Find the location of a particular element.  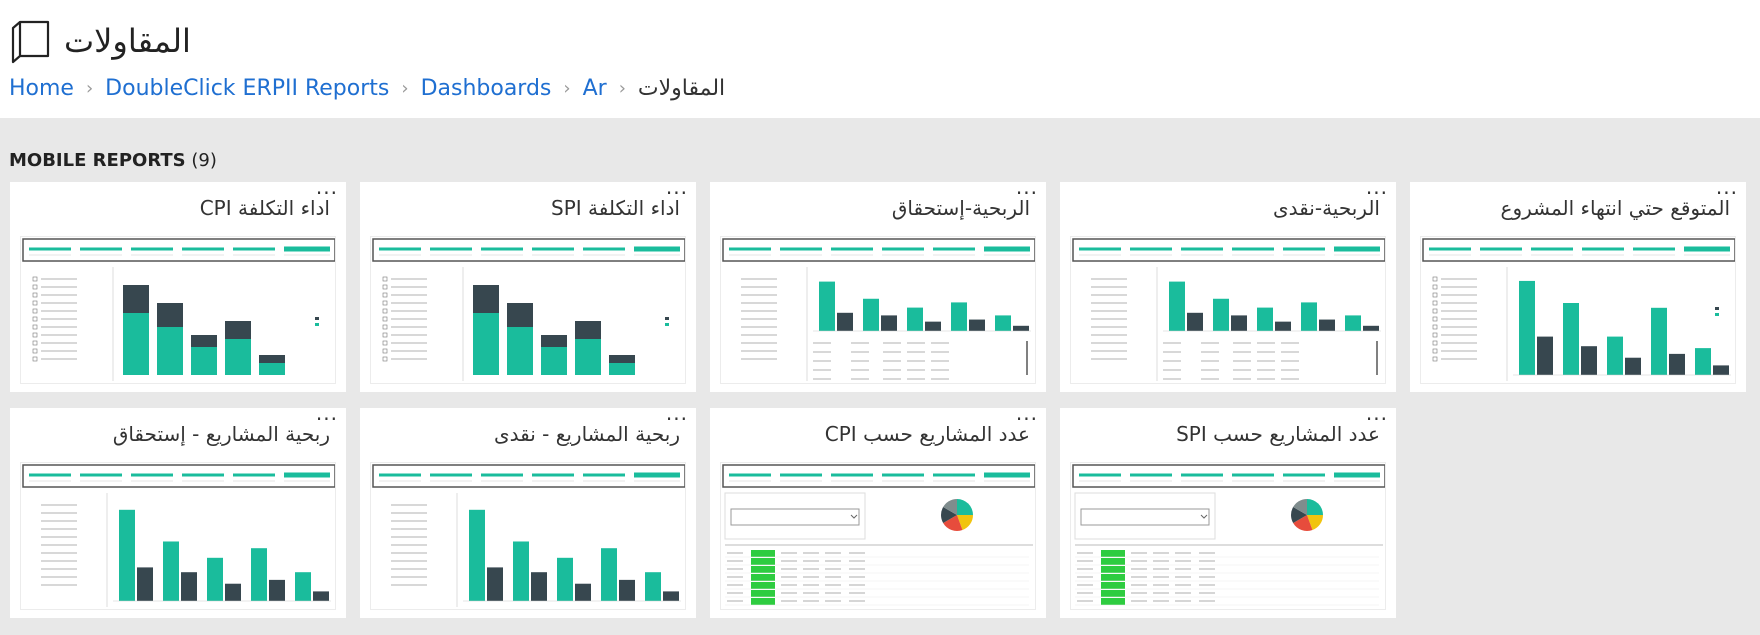

report-title: ربحية المشاريع - إستحقاق is located at coordinates (221, 434).